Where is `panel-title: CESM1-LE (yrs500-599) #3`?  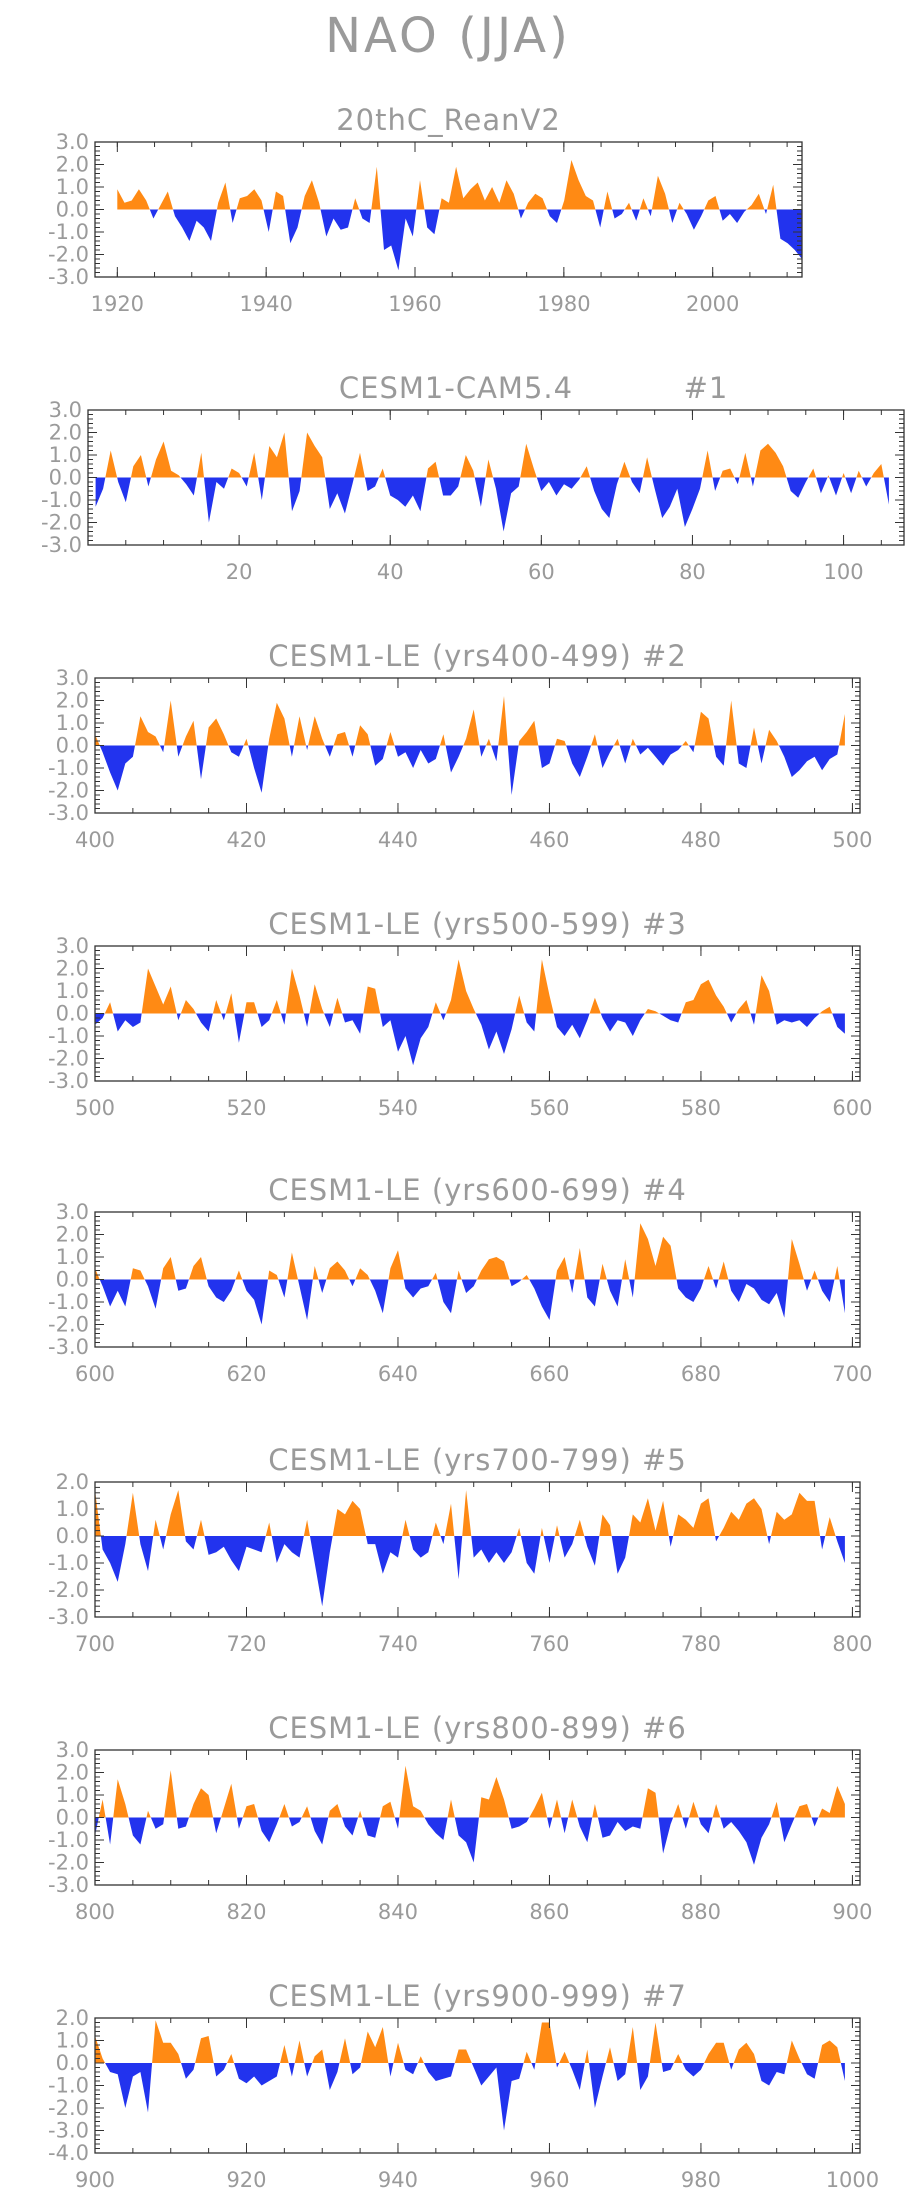
panel-title: CESM1-LE (yrs500-599) #3 is located at coordinates (477, 924).